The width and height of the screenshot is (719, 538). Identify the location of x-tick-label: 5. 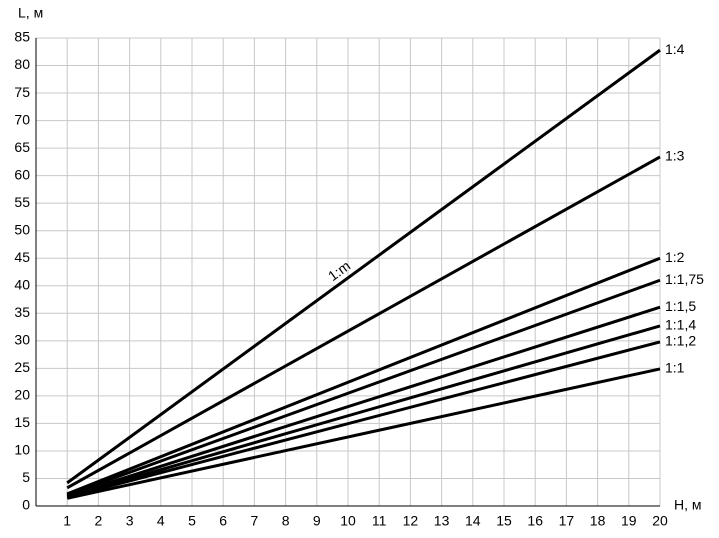
(192, 521).